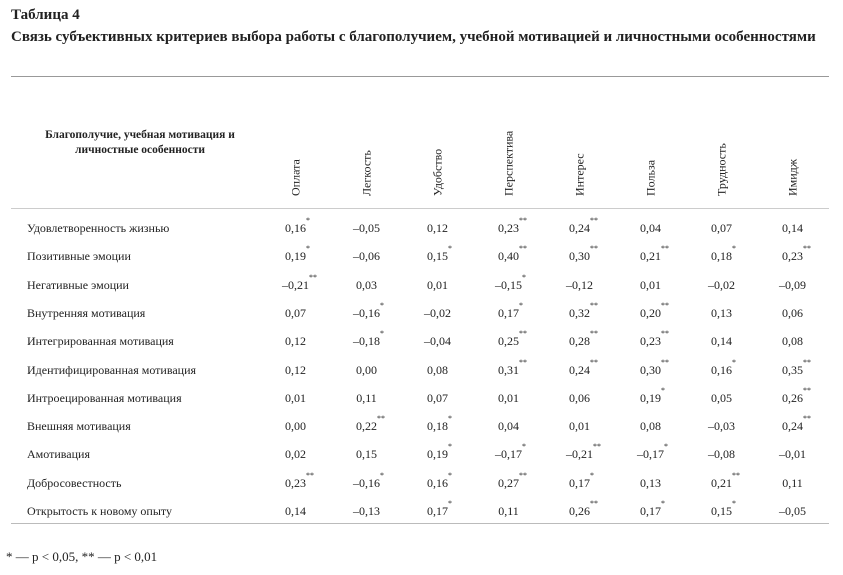 Image resolution: width=843 pixels, height=575 pixels. I want to click on column-header: Оплата, so click(295, 148).